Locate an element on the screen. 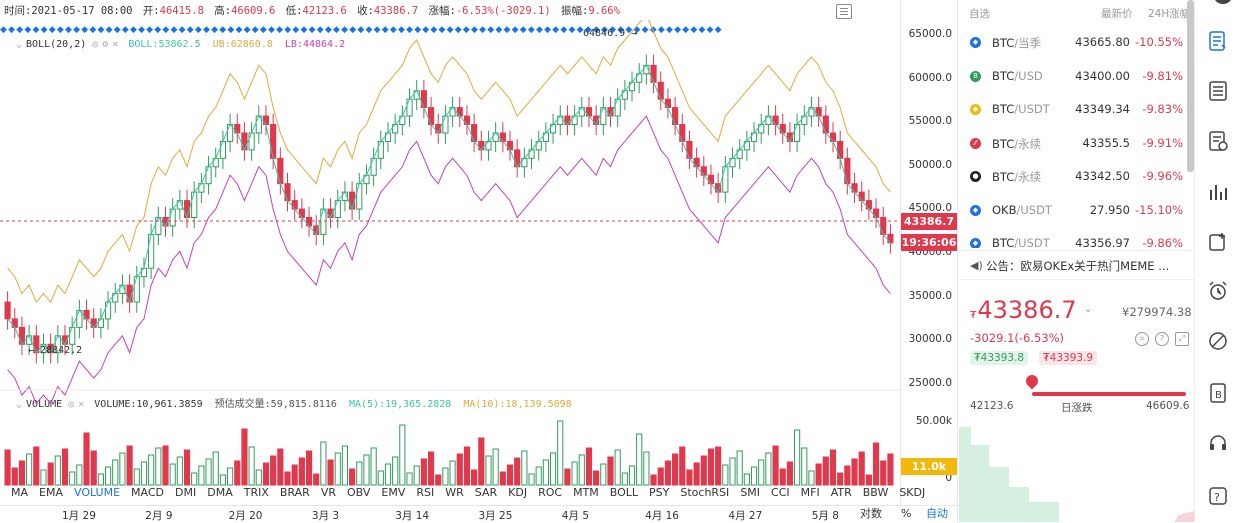  settings-icon: ⚙ is located at coordinates (105, 44).